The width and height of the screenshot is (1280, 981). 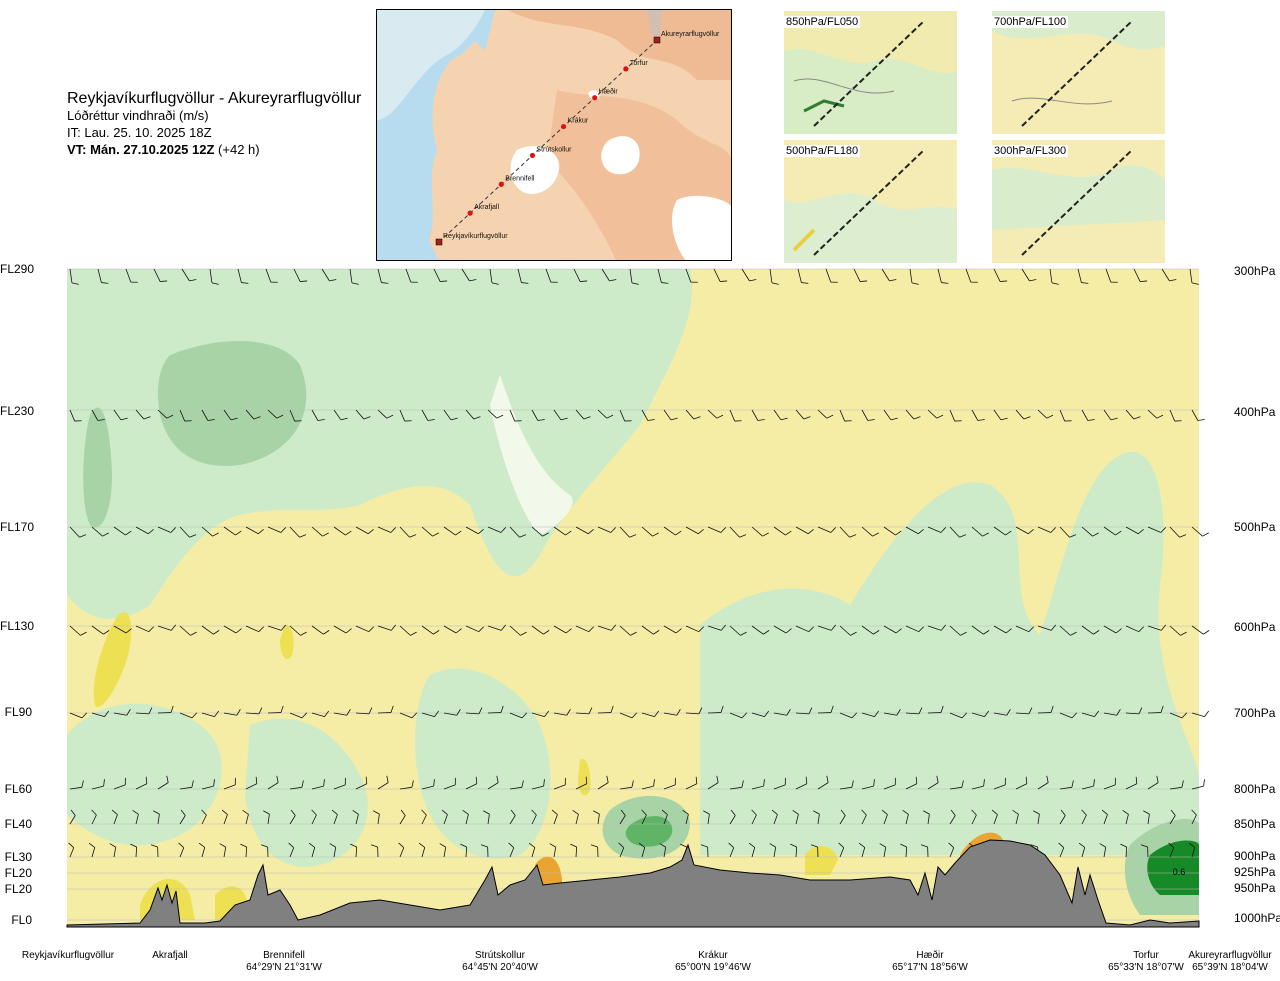 What do you see at coordinates (214, 149) in the screenshot?
I see `valid-time: VT: Mán. 27.10.2025 12Z (+42 h)` at bounding box center [214, 149].